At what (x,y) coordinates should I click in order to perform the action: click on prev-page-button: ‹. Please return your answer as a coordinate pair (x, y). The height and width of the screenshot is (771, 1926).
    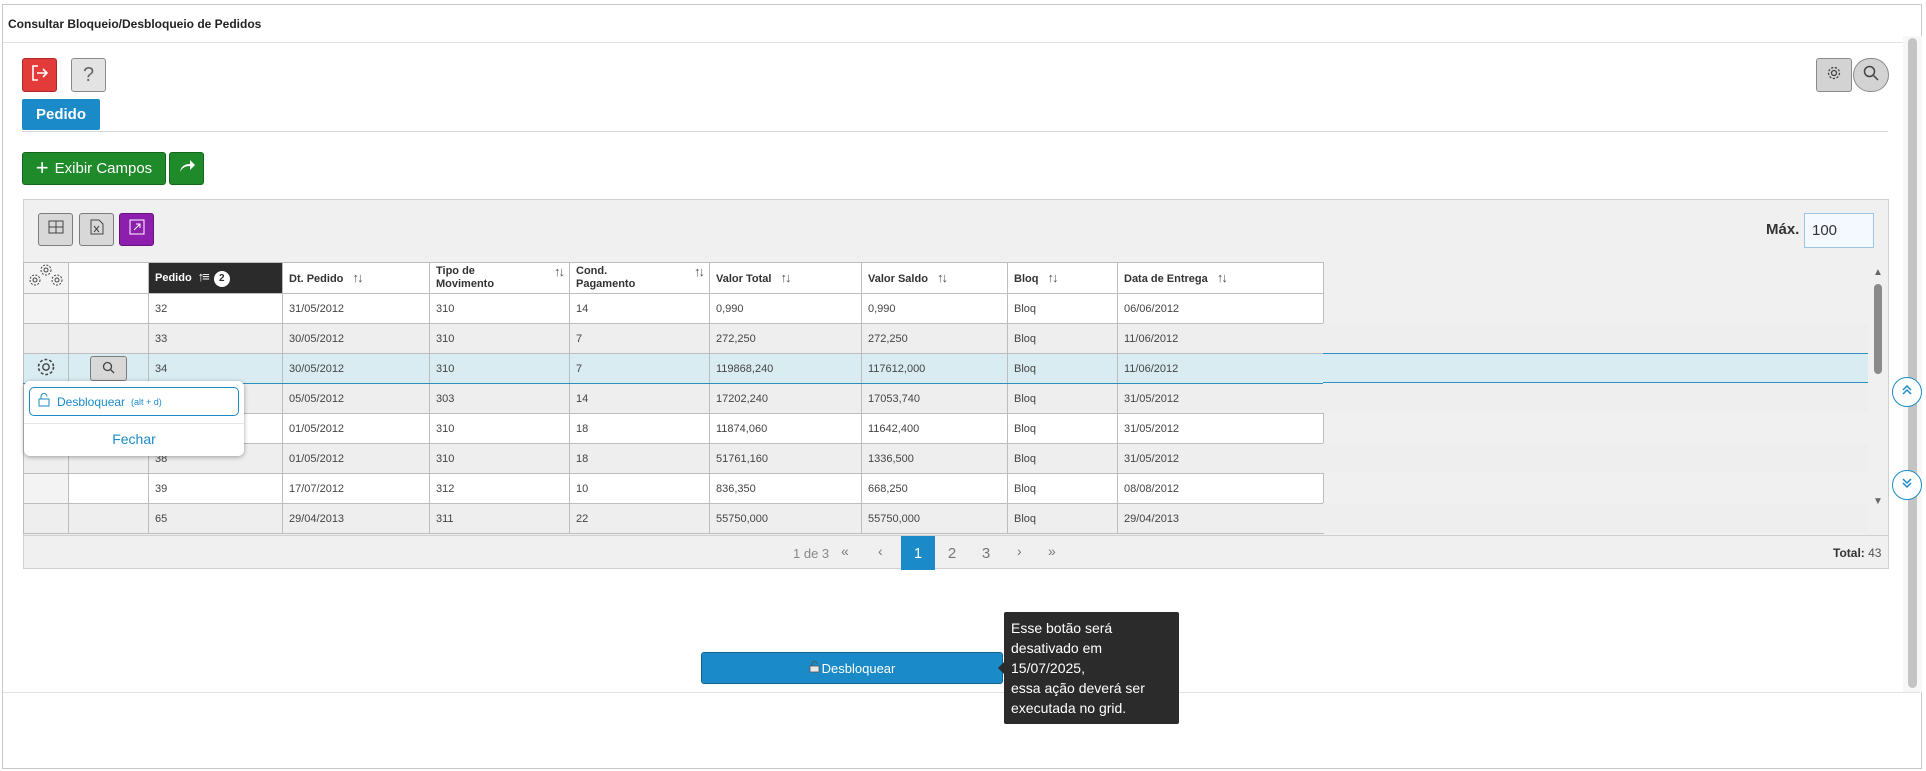
    Looking at the image, I should click on (880, 551).